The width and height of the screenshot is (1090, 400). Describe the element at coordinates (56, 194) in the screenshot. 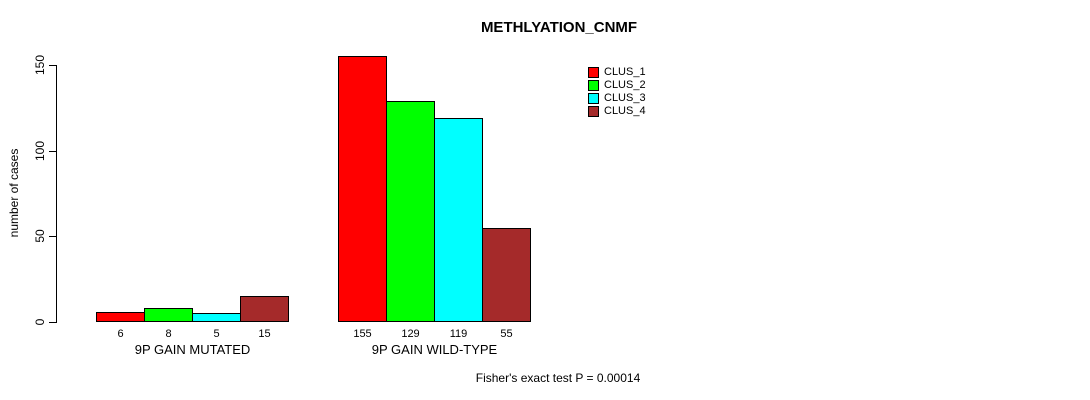

I see `y-axis-line` at that location.